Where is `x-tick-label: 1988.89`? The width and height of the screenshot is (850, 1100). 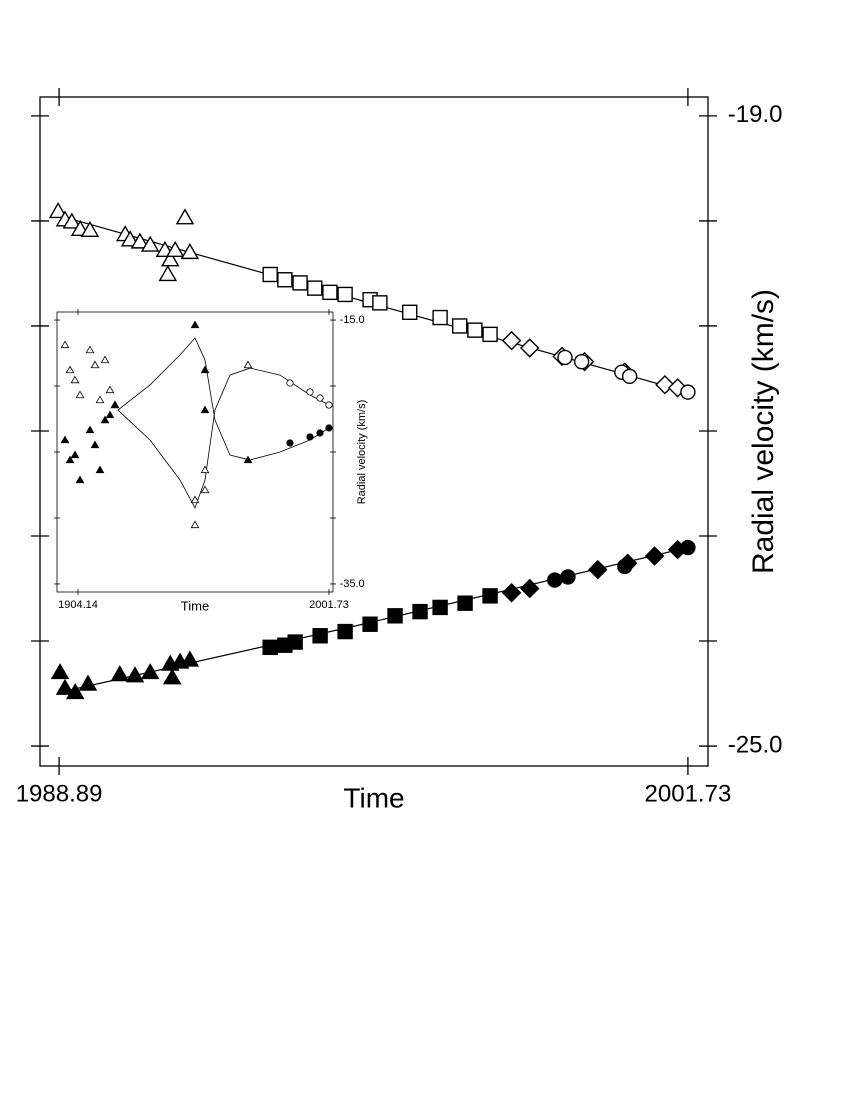
x-tick-label: 1988.89 is located at coordinates (59, 793).